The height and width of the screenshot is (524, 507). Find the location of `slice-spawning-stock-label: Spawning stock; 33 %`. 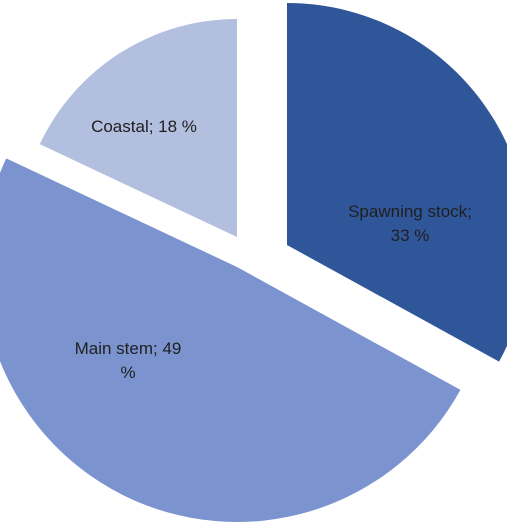

slice-spawning-stock-label: Spawning stock; 33 % is located at coordinates (410, 223).